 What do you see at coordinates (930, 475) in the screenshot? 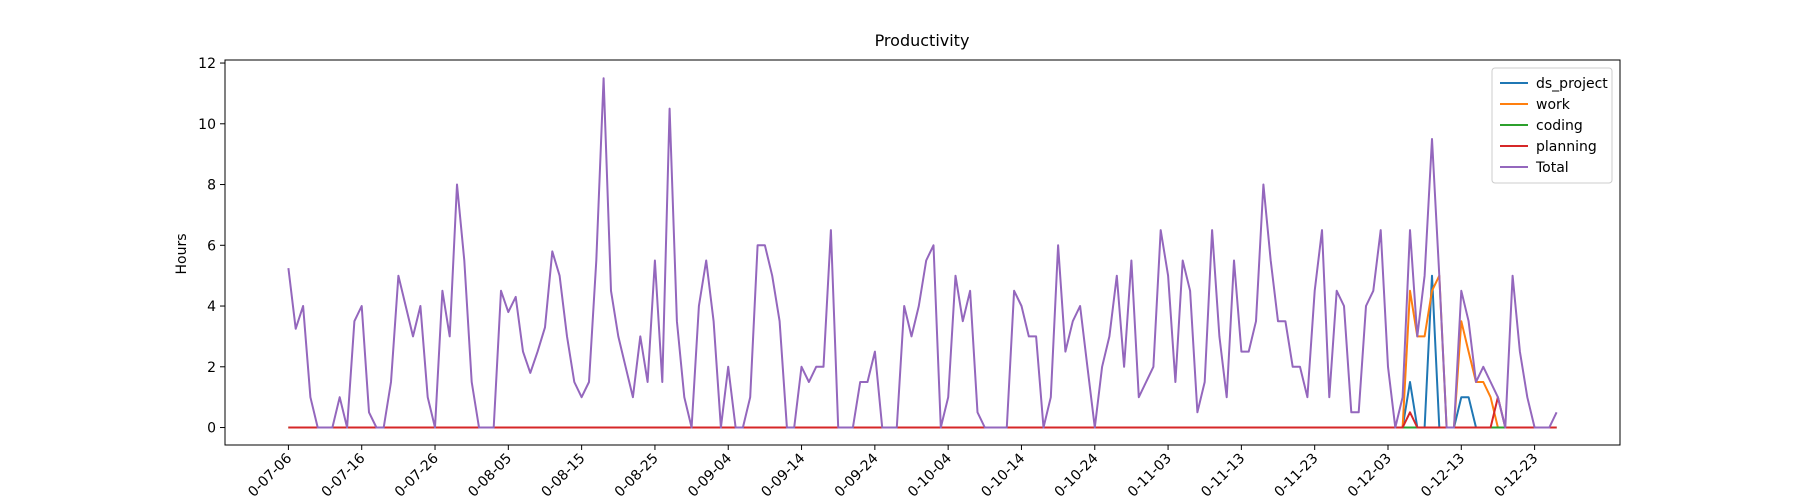
I see `x-tick-label: 0-10-04` at bounding box center [930, 475].